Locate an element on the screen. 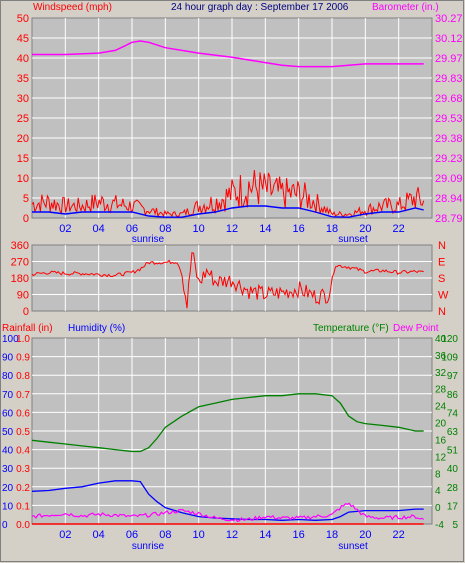 Image resolution: width=465 pixels, height=563 pixels. rainfall-tick-label: 0.9 is located at coordinates (23, 358).